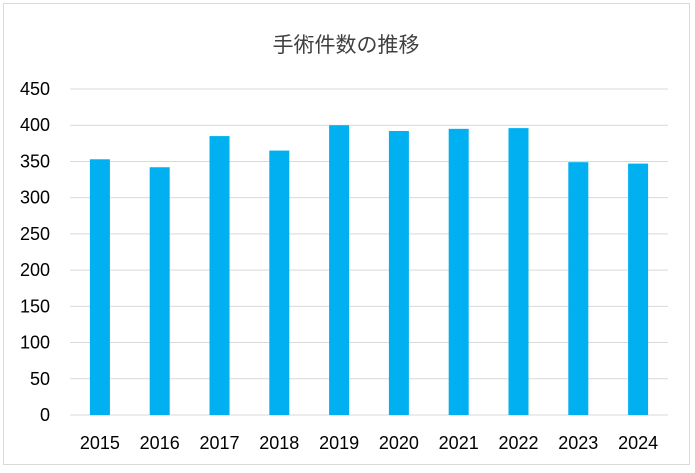  I want to click on bar-2024, so click(638, 289).